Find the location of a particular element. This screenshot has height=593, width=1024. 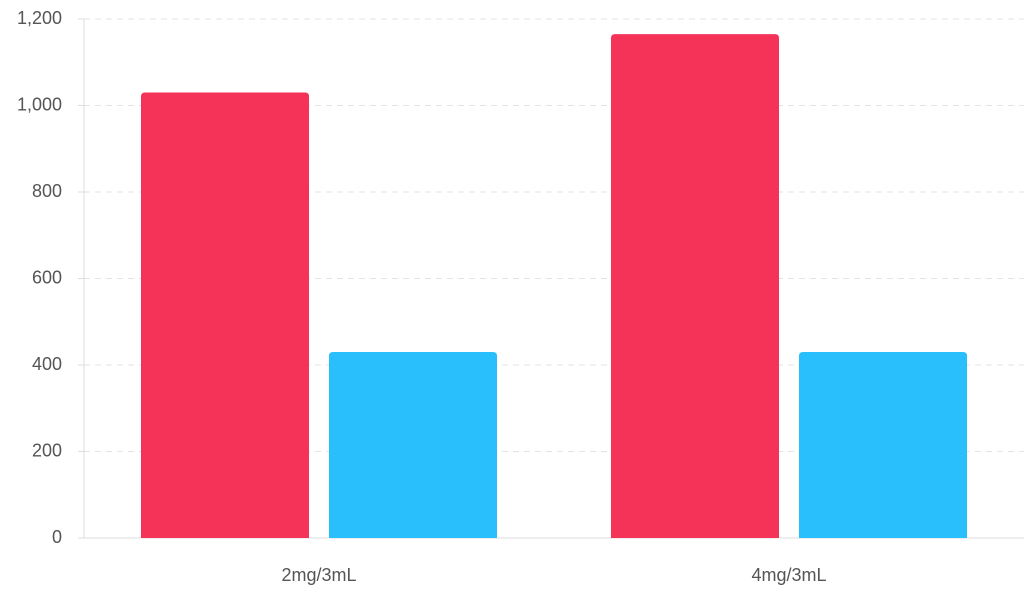

y-tick-label: 0 is located at coordinates (57, 537).